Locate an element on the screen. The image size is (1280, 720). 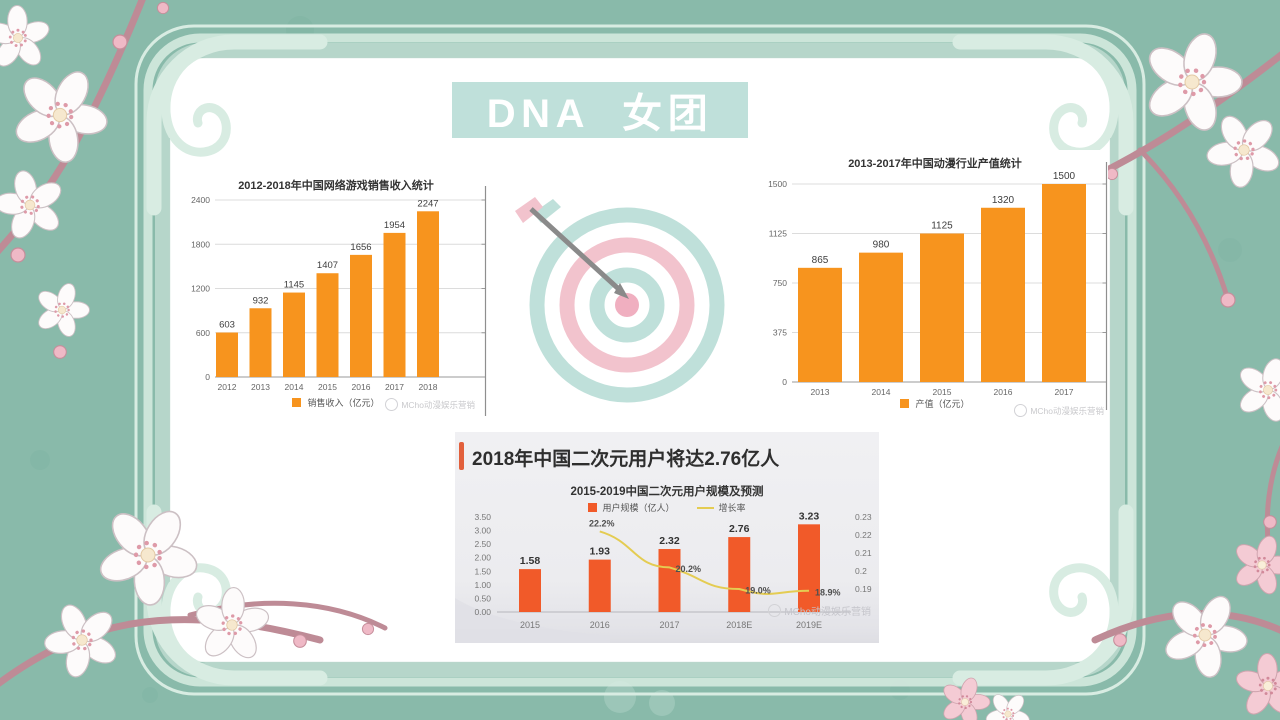
svg-text: 1.50 is located at coordinates (482, 571).